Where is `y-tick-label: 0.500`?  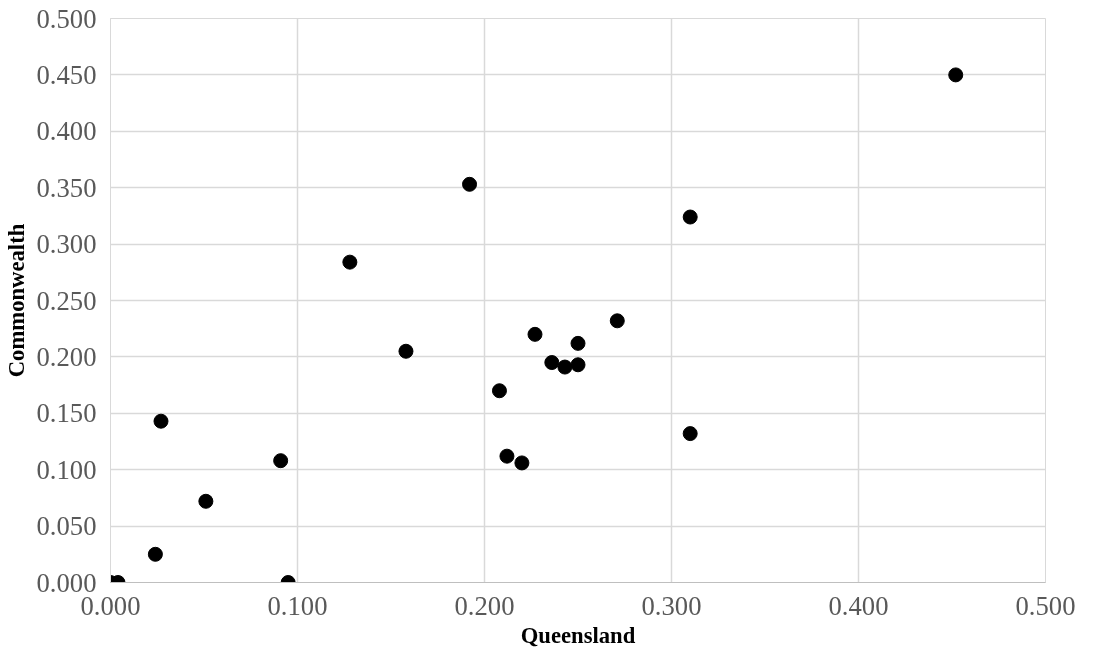
y-tick-label: 0.500 is located at coordinates (66, 18).